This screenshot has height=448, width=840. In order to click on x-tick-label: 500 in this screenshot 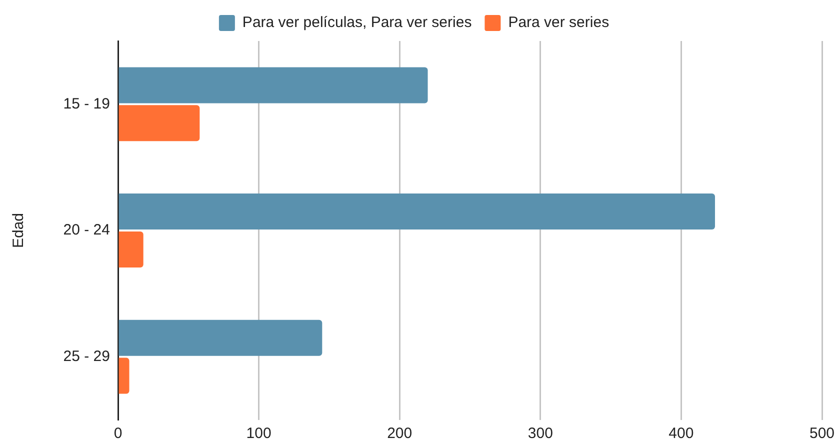, I will do `click(822, 433)`.